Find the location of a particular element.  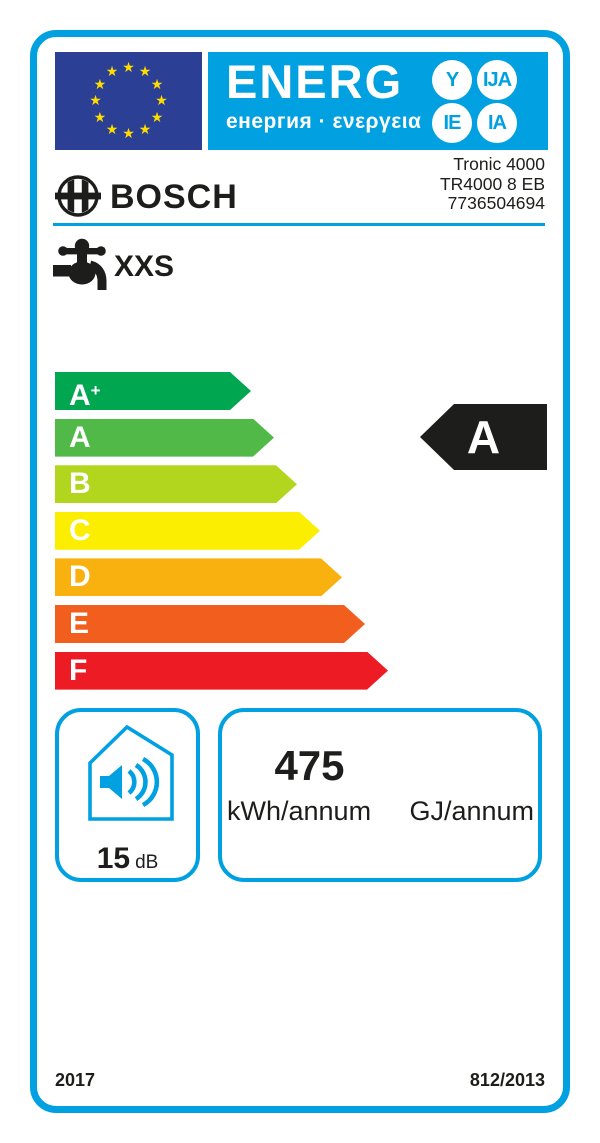

energ-banner: ENERG енергия · ενεργεια Y IJA IE IA is located at coordinates (378, 101).